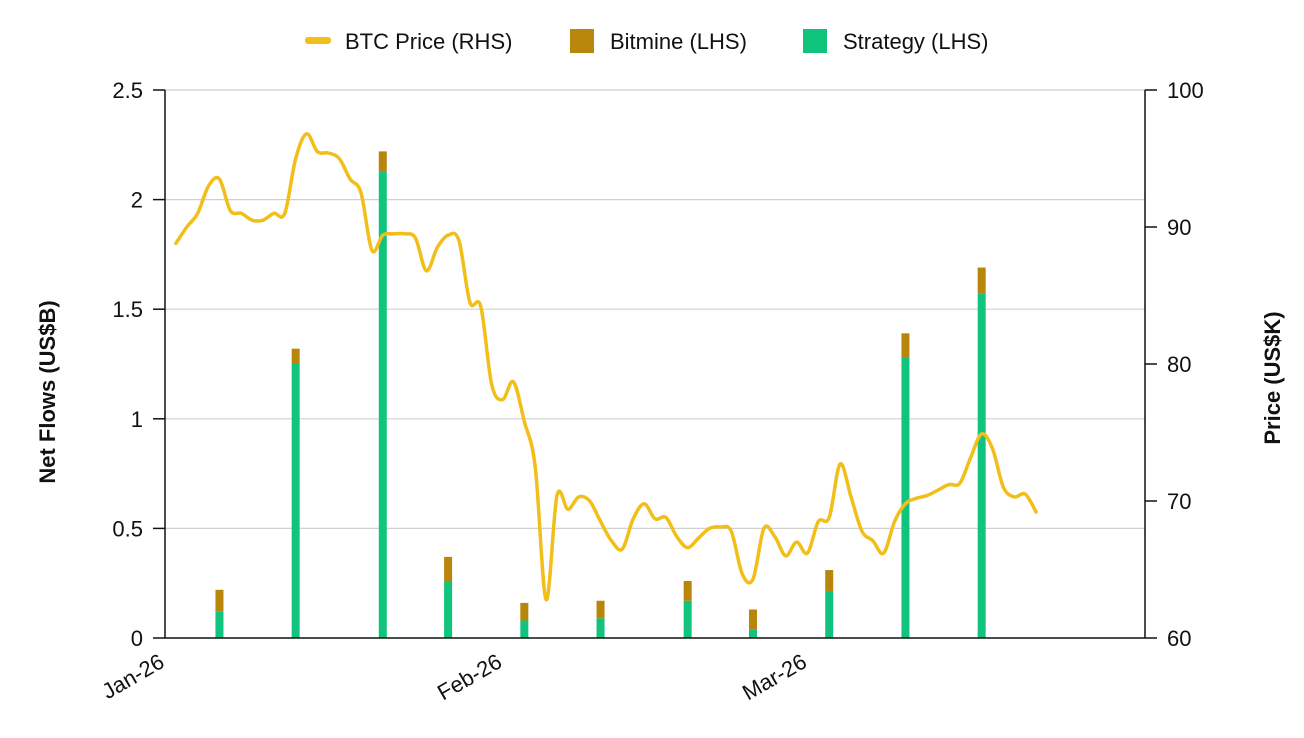 Image resolution: width=1304 pixels, height=738 pixels. I want to click on x-axis-ticks: Jan-26 Feb-26 Mar-26, so click(454, 677).